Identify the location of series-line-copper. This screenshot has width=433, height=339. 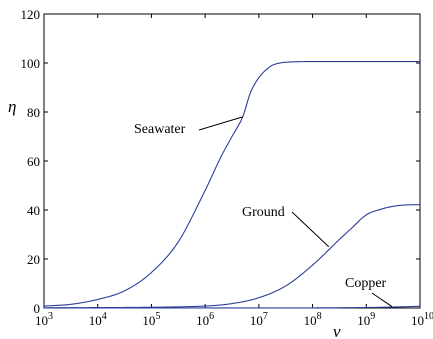
(232, 307).